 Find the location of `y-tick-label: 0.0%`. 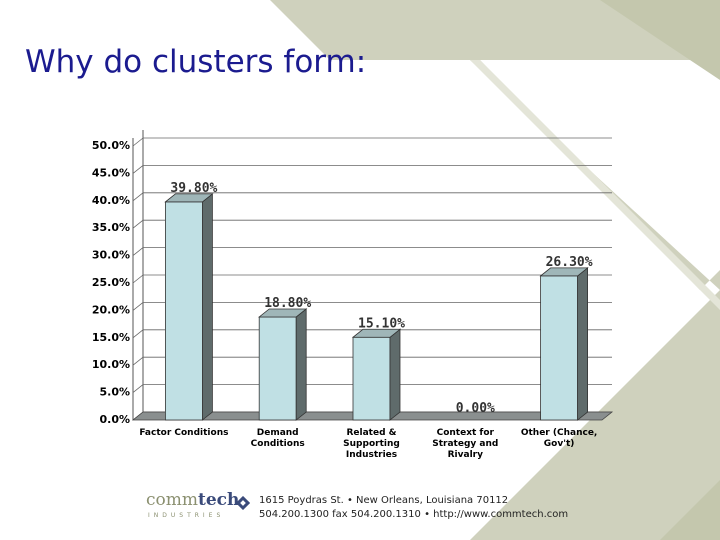

y-tick-label: 0.0% is located at coordinates (114, 419).